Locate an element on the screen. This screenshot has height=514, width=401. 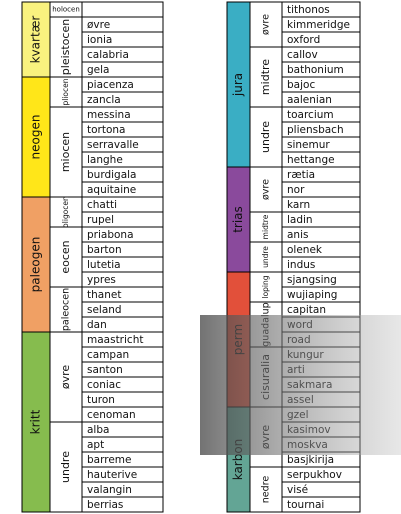
epoch-label: nedre is located at coordinates (266, 490).